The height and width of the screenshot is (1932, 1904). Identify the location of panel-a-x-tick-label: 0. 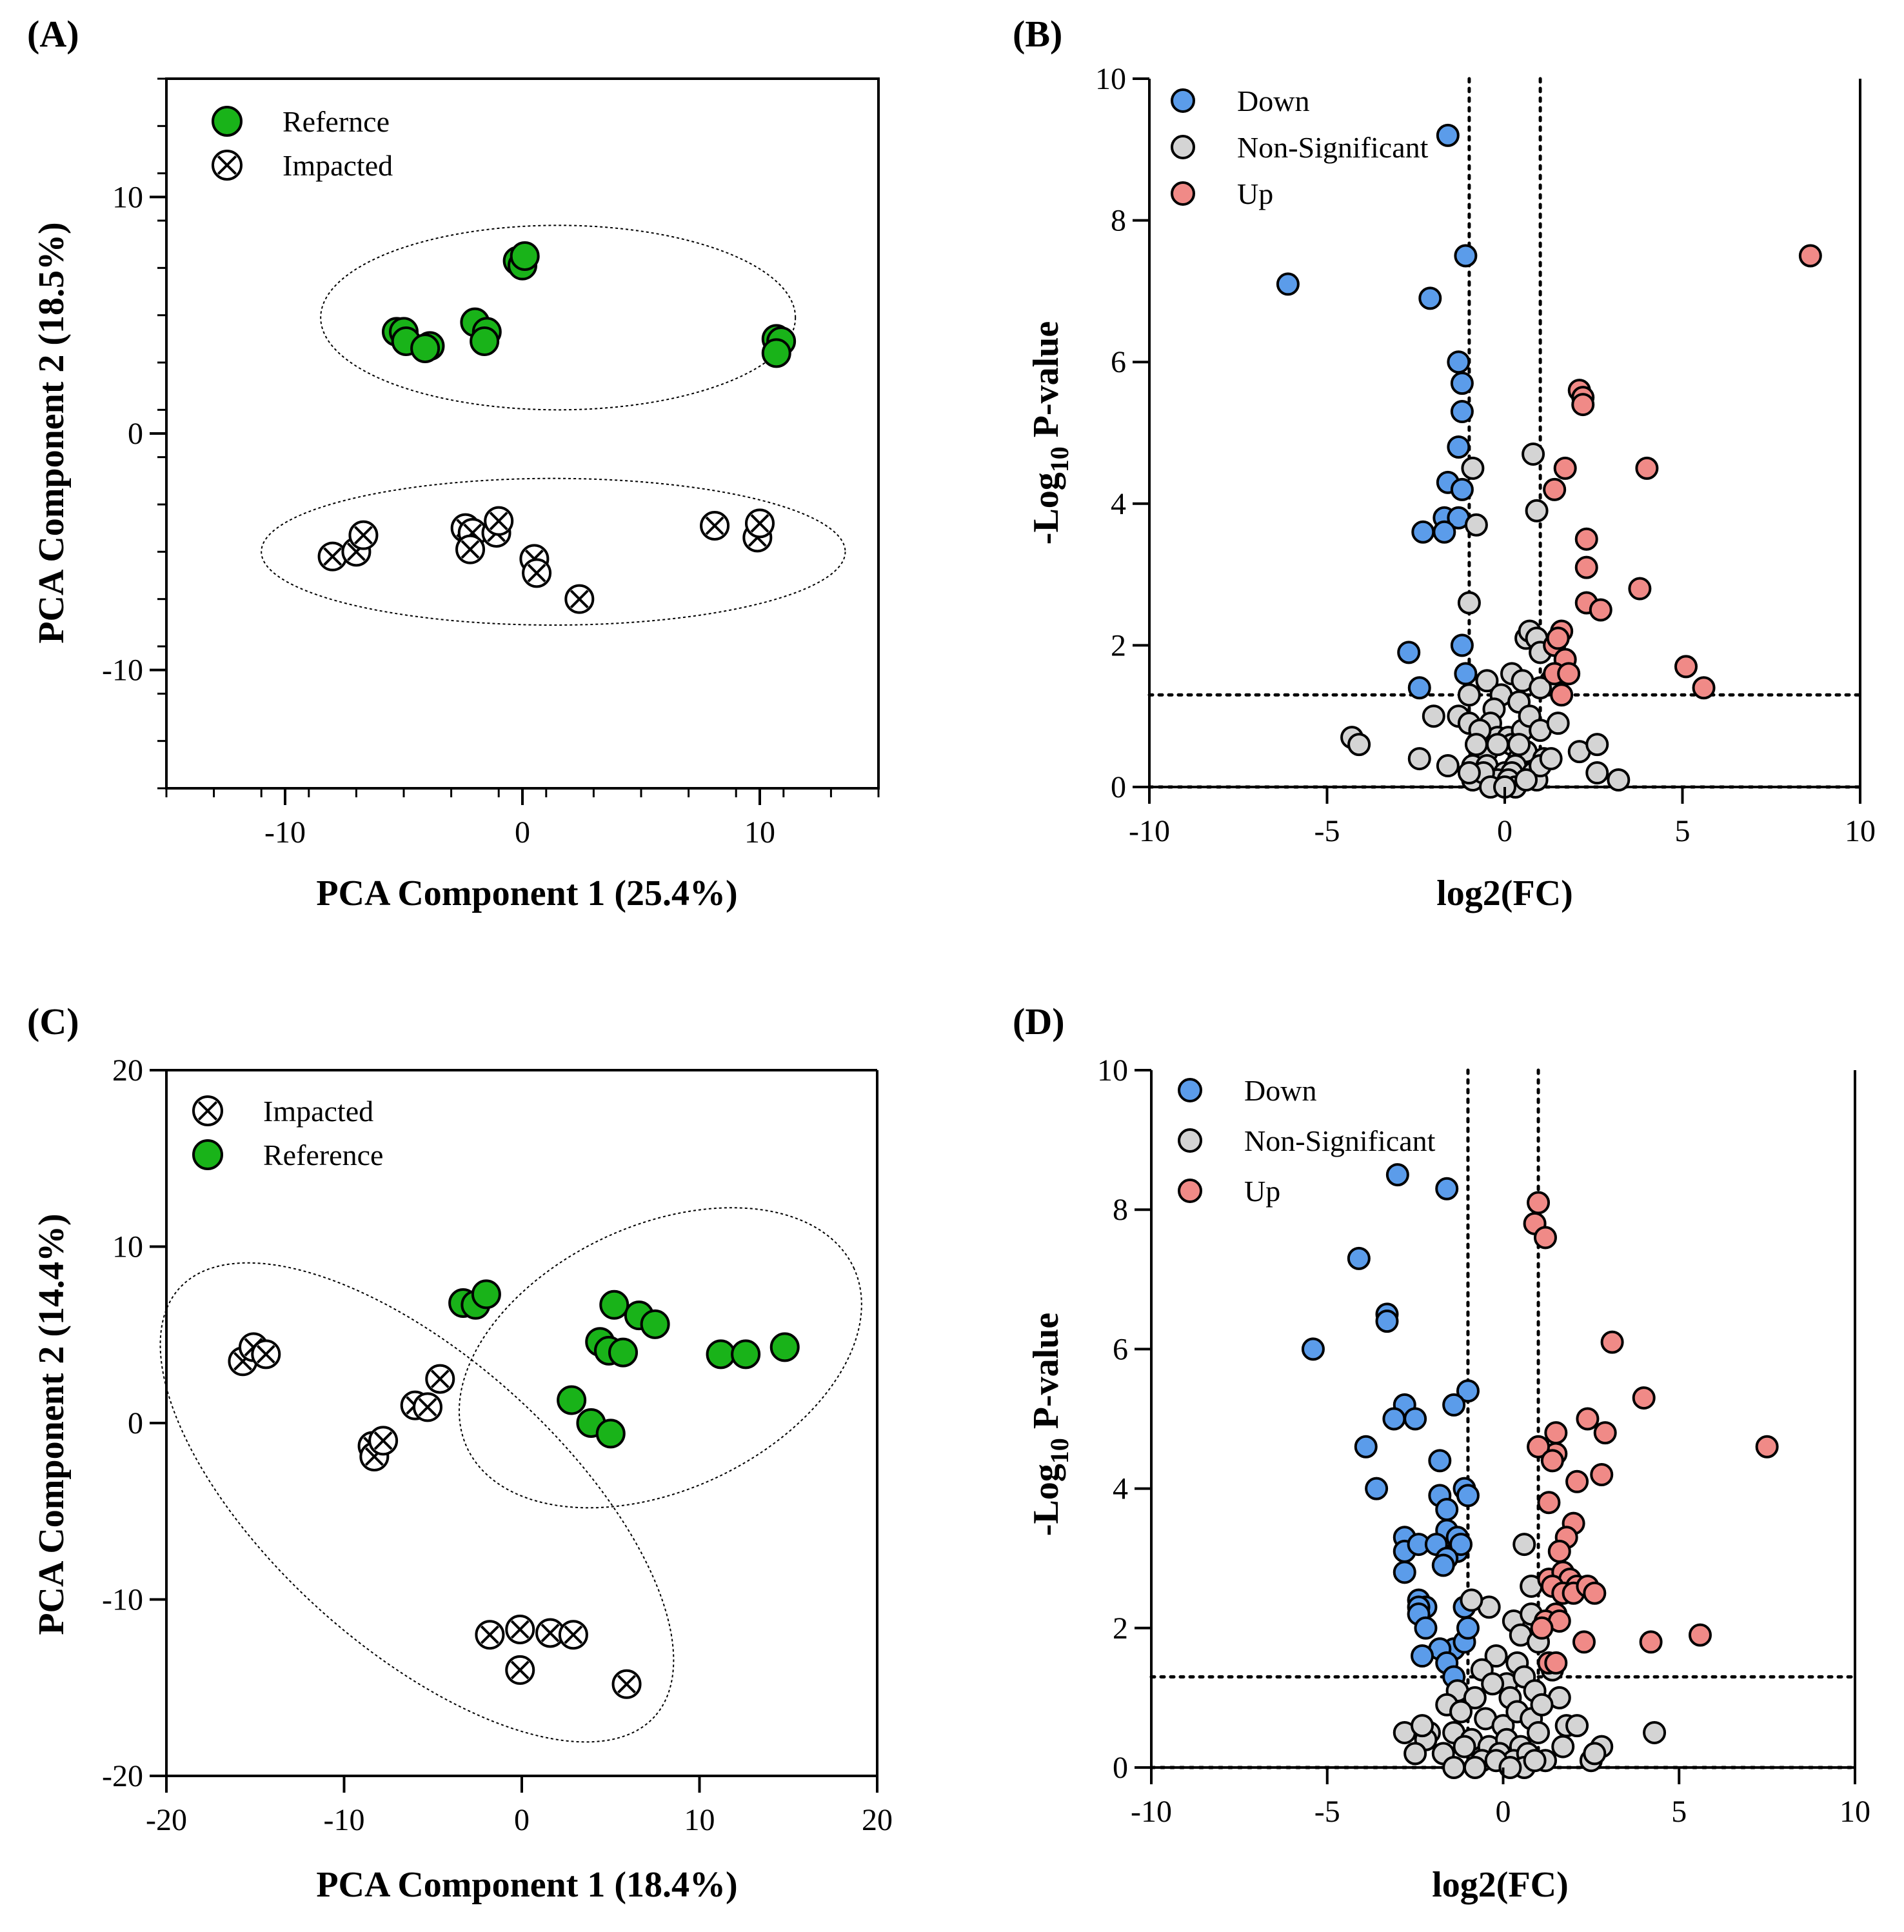
(522, 832).